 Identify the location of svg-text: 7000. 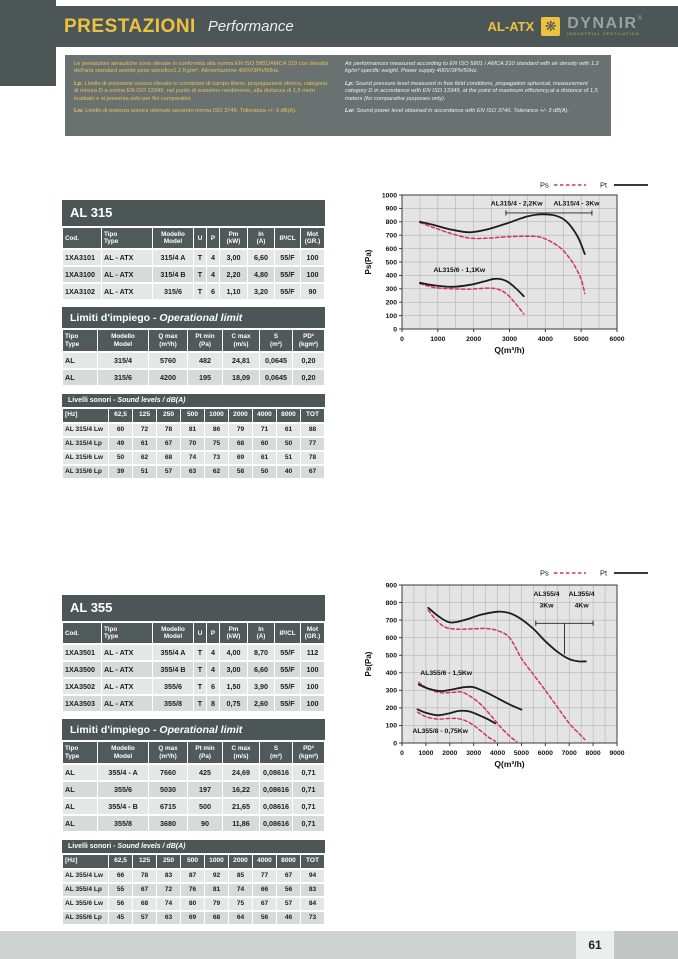
(569, 753).